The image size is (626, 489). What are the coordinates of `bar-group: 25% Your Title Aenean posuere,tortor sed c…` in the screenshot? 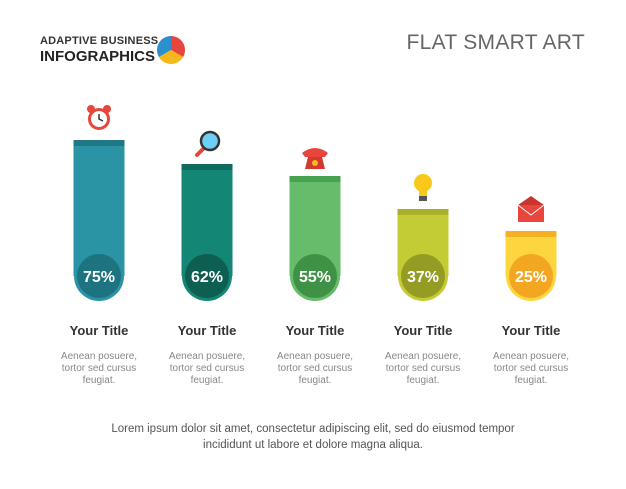 It's located at (531, 291).